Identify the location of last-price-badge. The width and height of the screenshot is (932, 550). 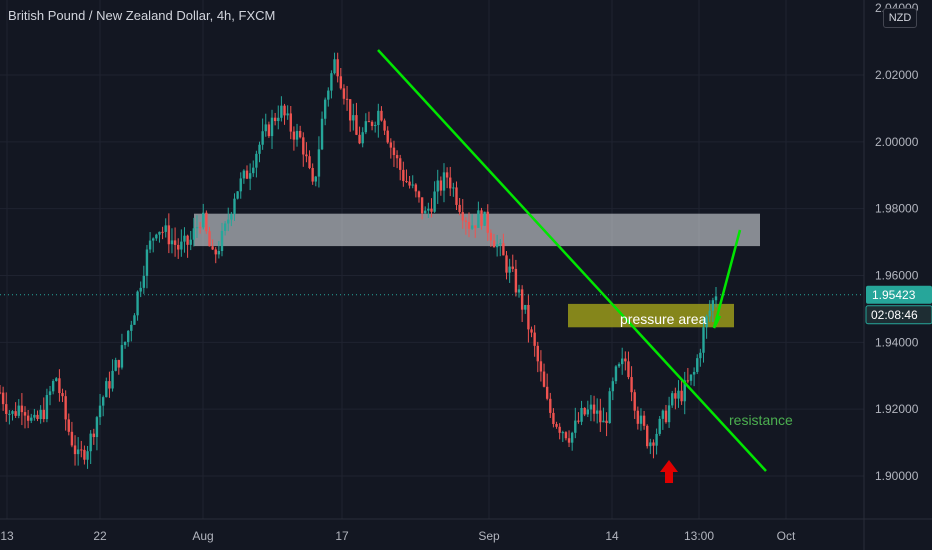
(899, 294).